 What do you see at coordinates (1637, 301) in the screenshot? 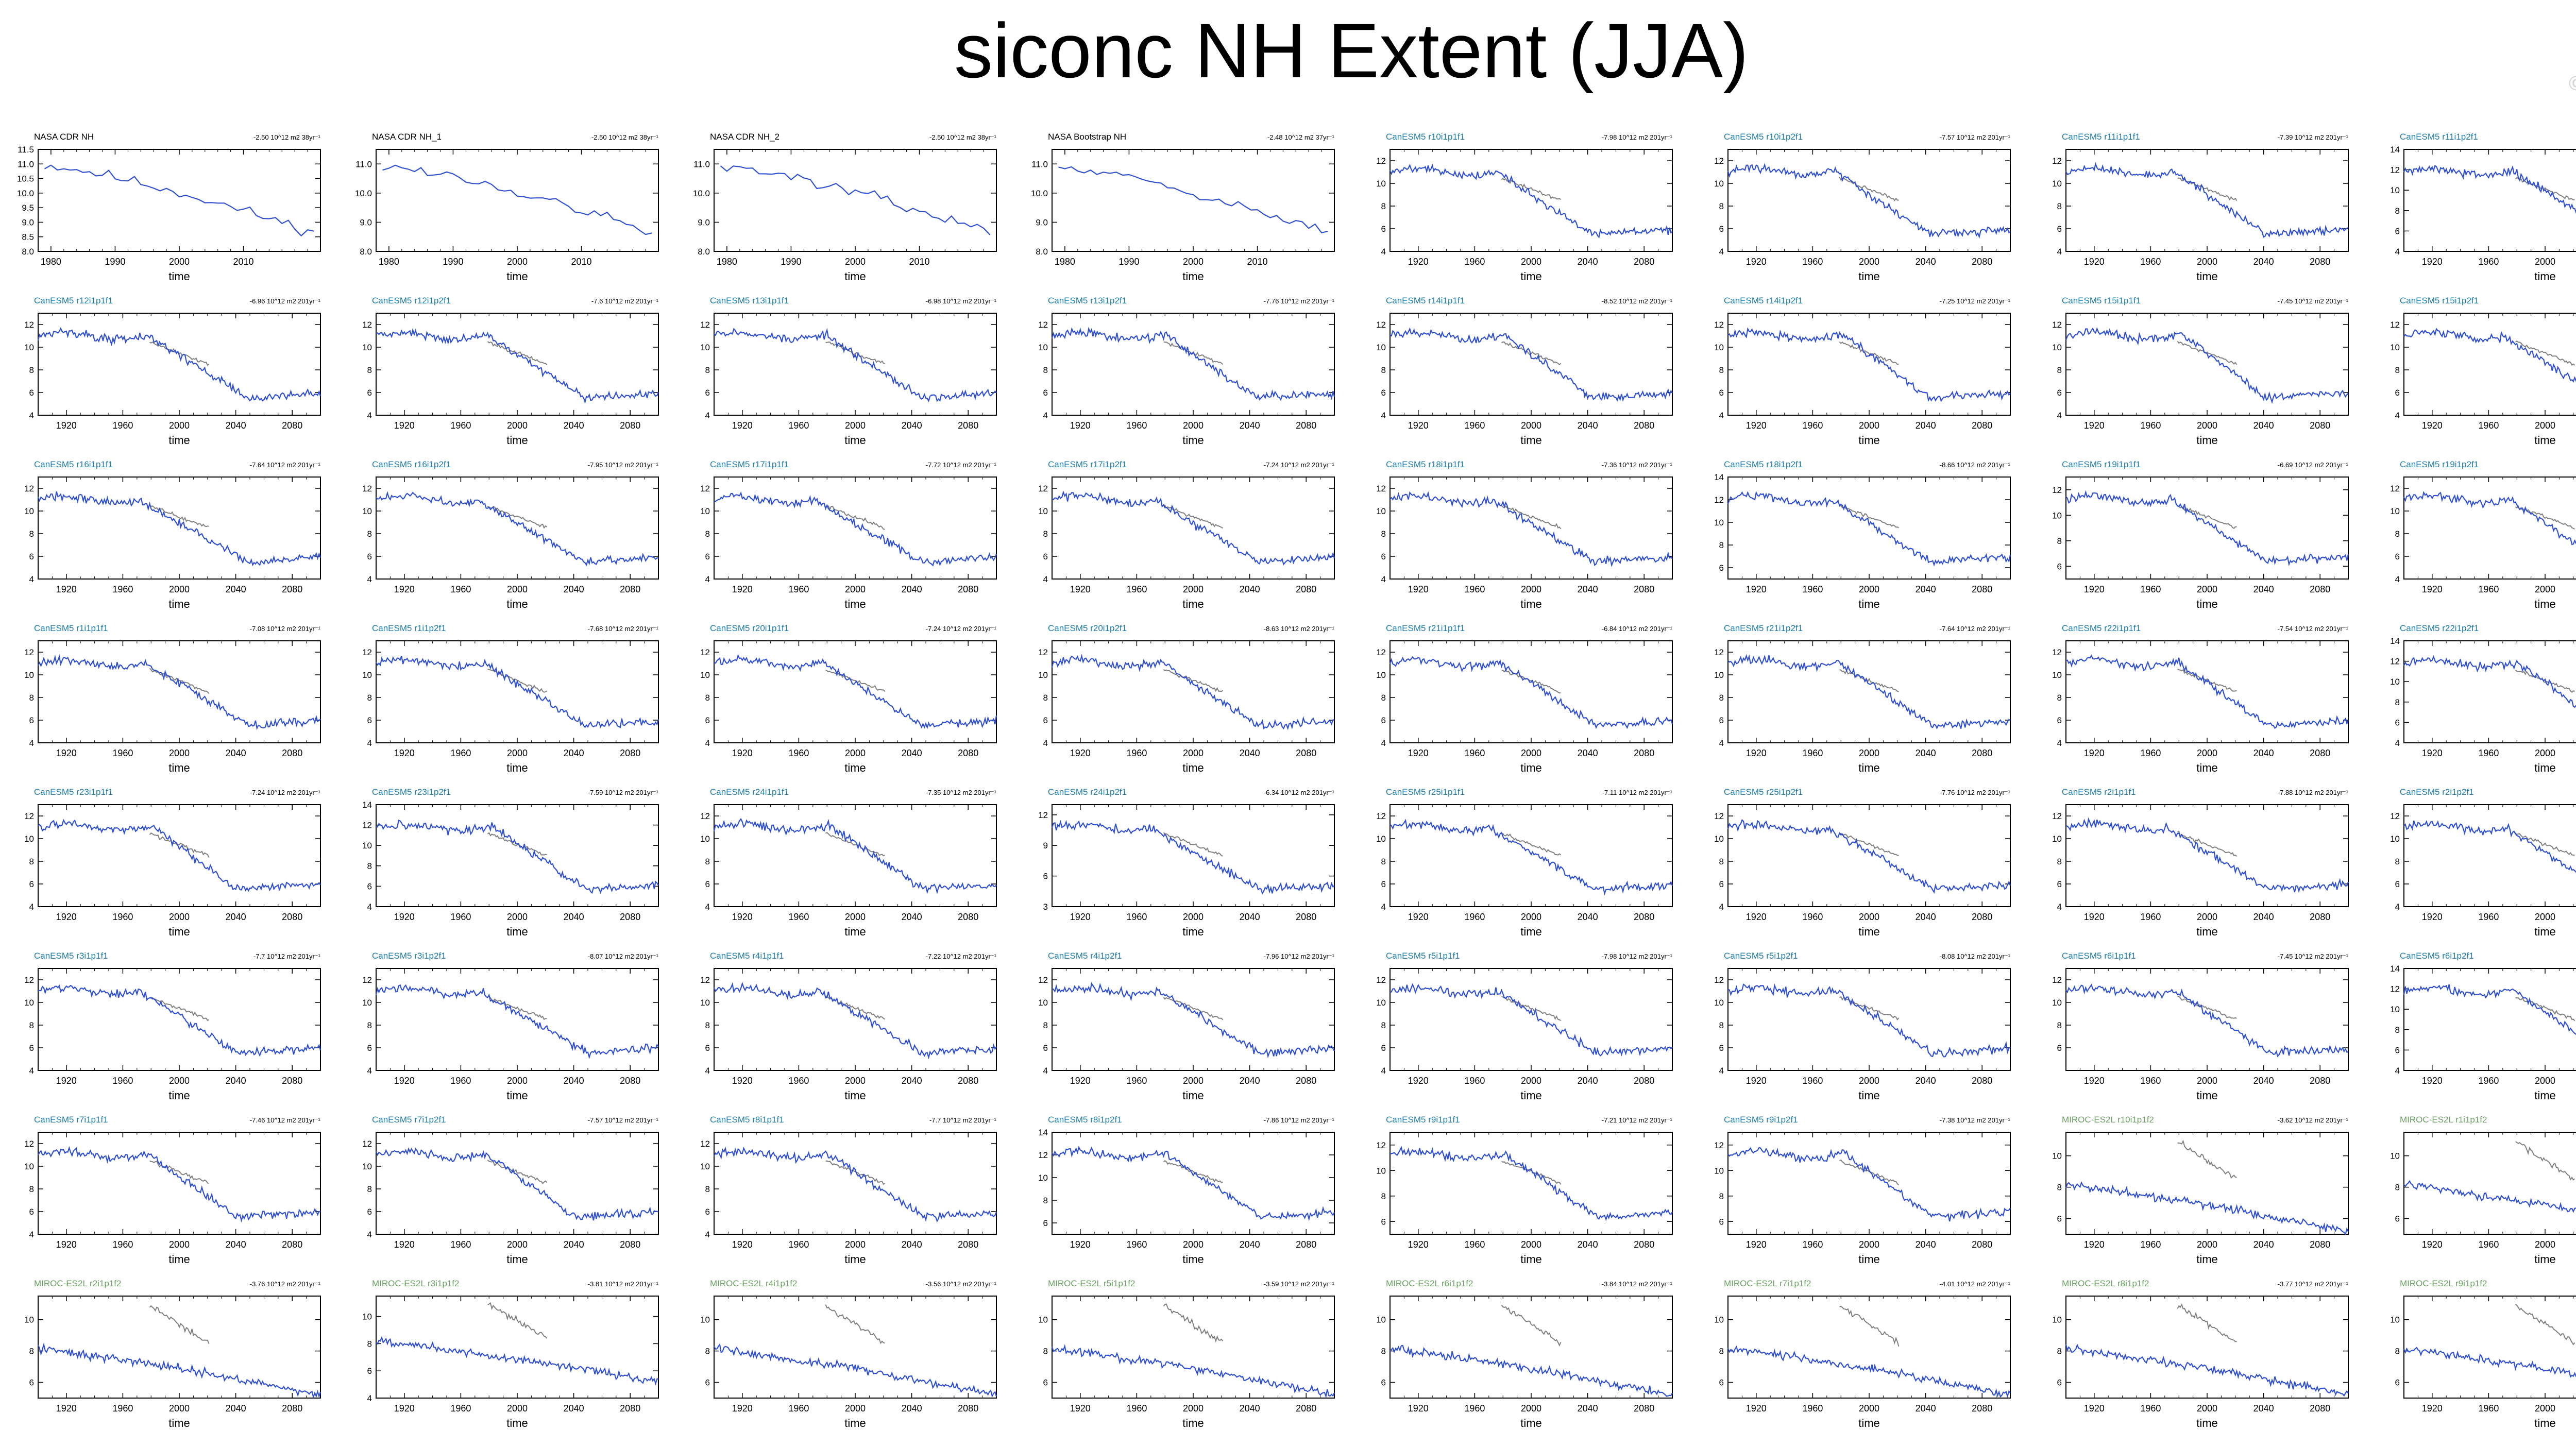
I see `panel-trend: -8.52 10^12 m2 201yr⁻¹` at bounding box center [1637, 301].